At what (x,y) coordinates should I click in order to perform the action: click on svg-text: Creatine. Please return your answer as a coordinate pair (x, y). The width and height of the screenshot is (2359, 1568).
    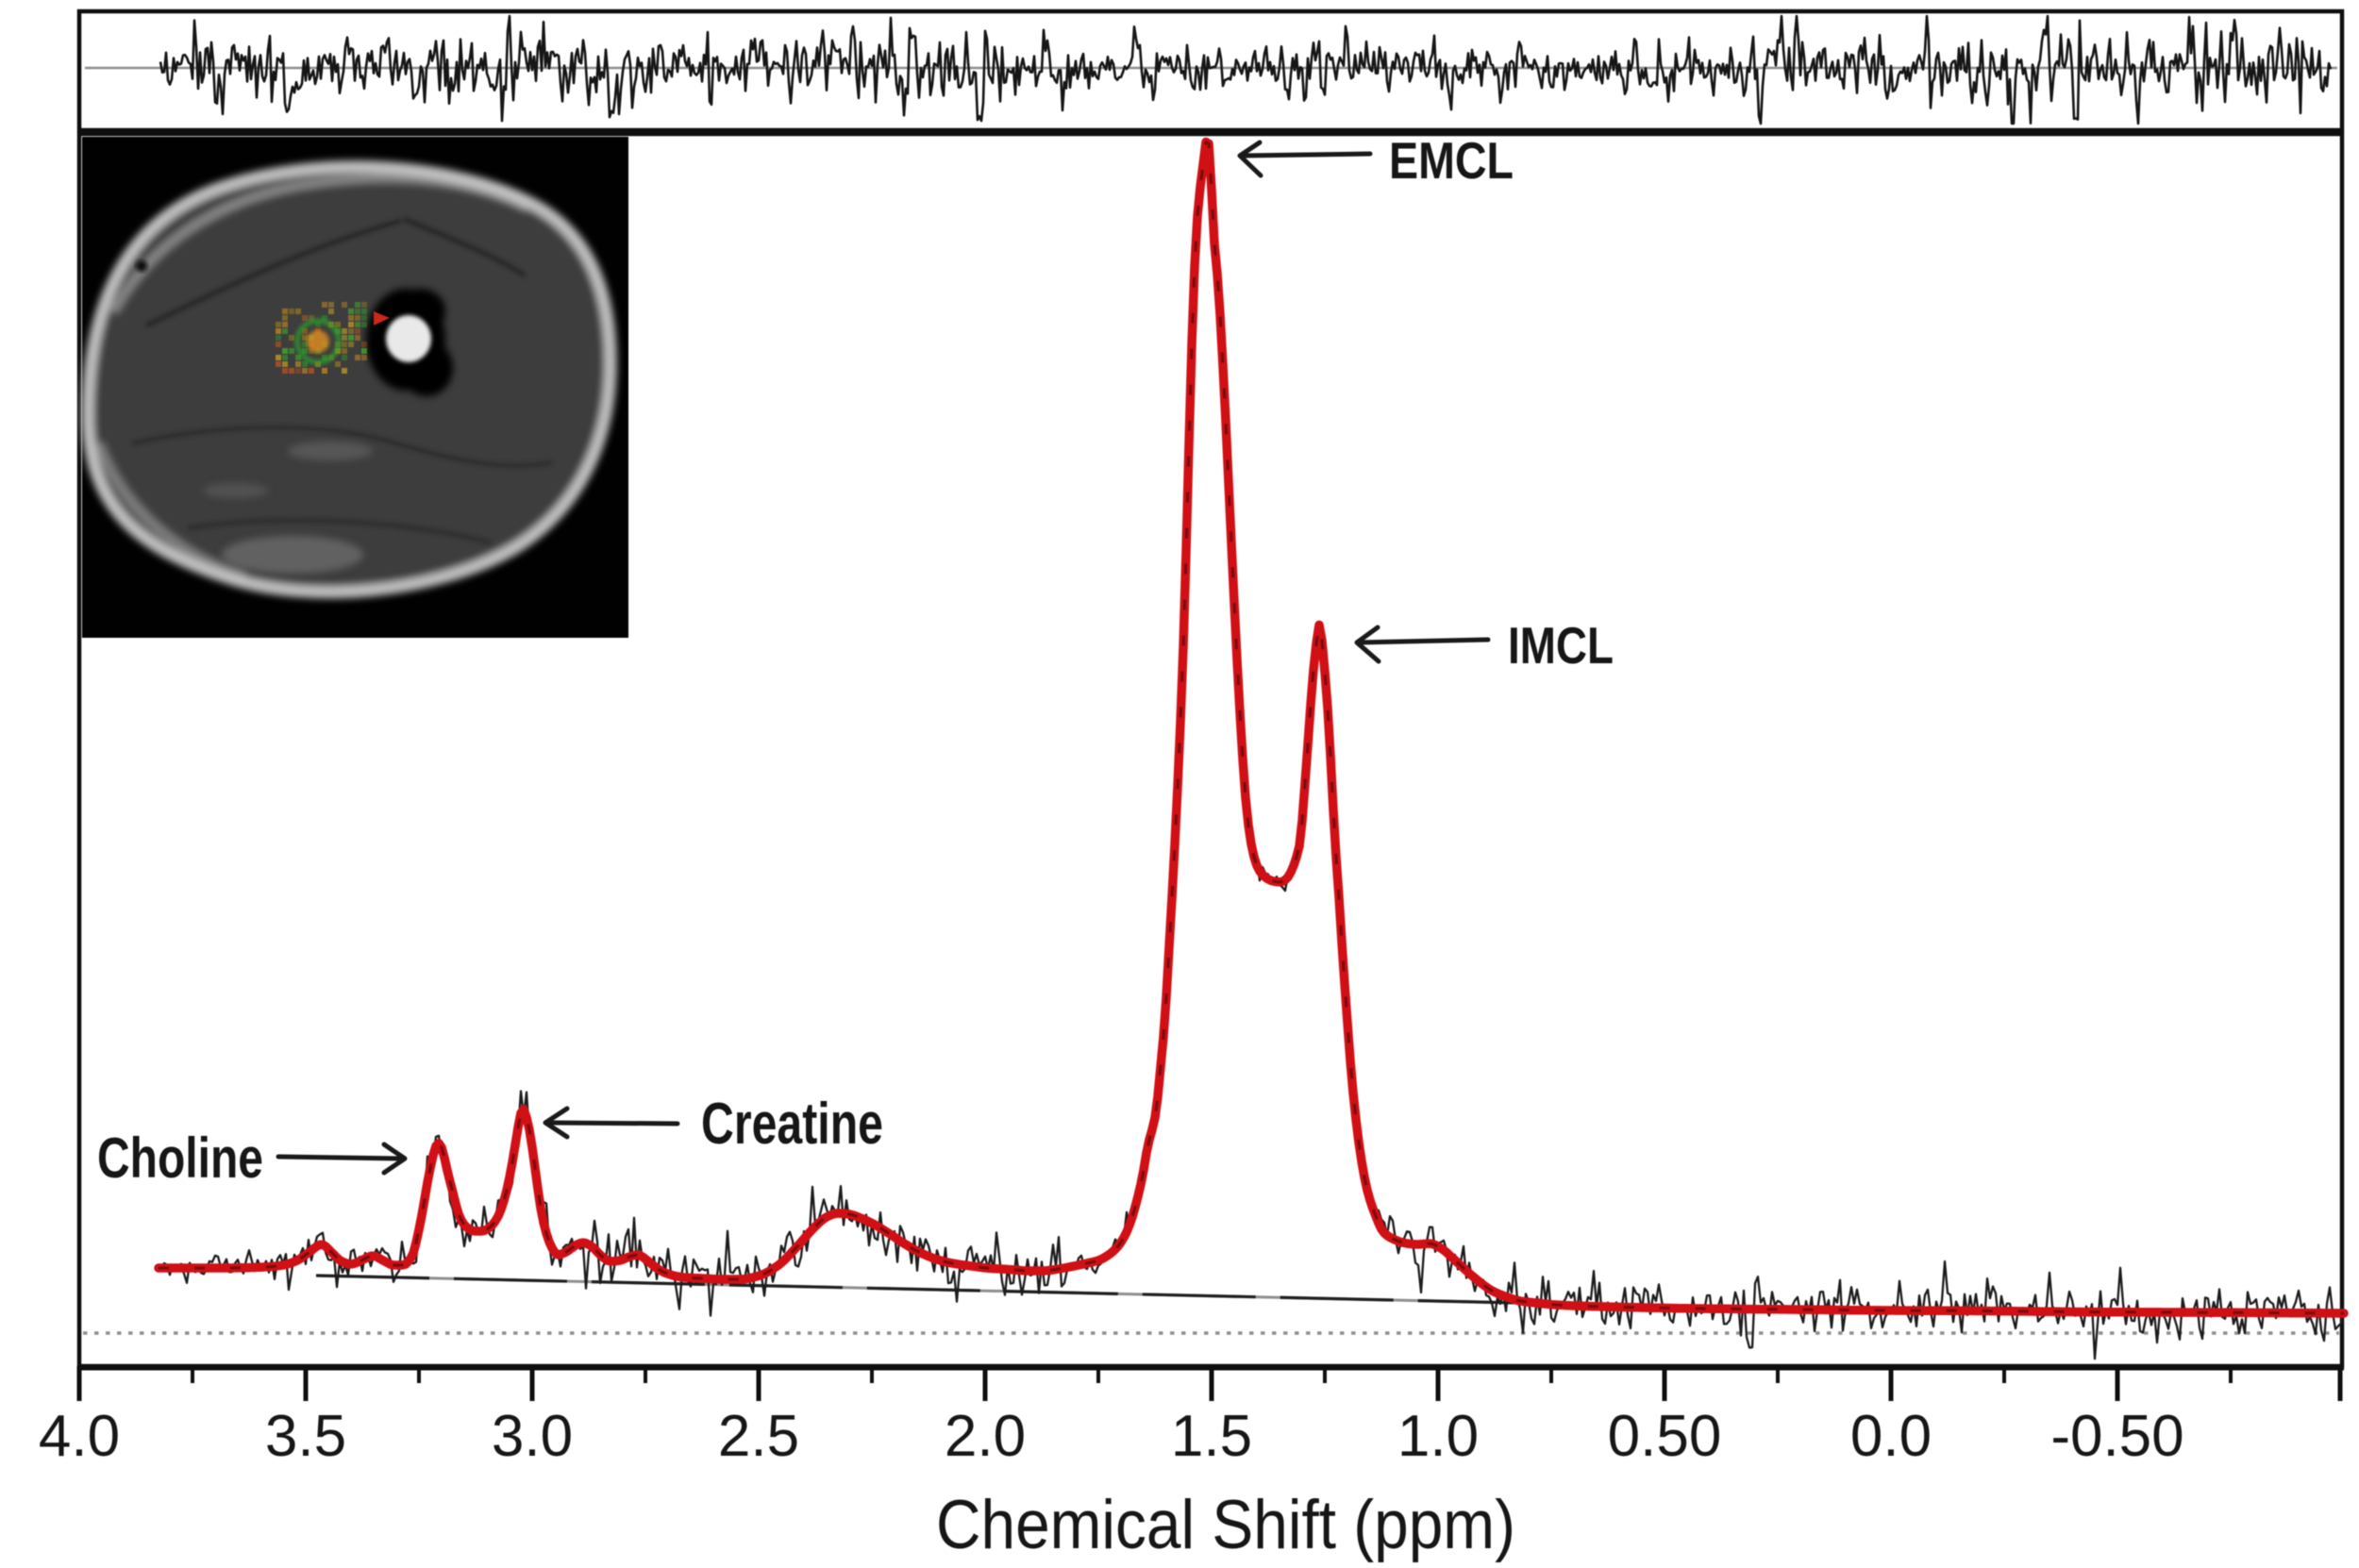
    Looking at the image, I should click on (792, 1124).